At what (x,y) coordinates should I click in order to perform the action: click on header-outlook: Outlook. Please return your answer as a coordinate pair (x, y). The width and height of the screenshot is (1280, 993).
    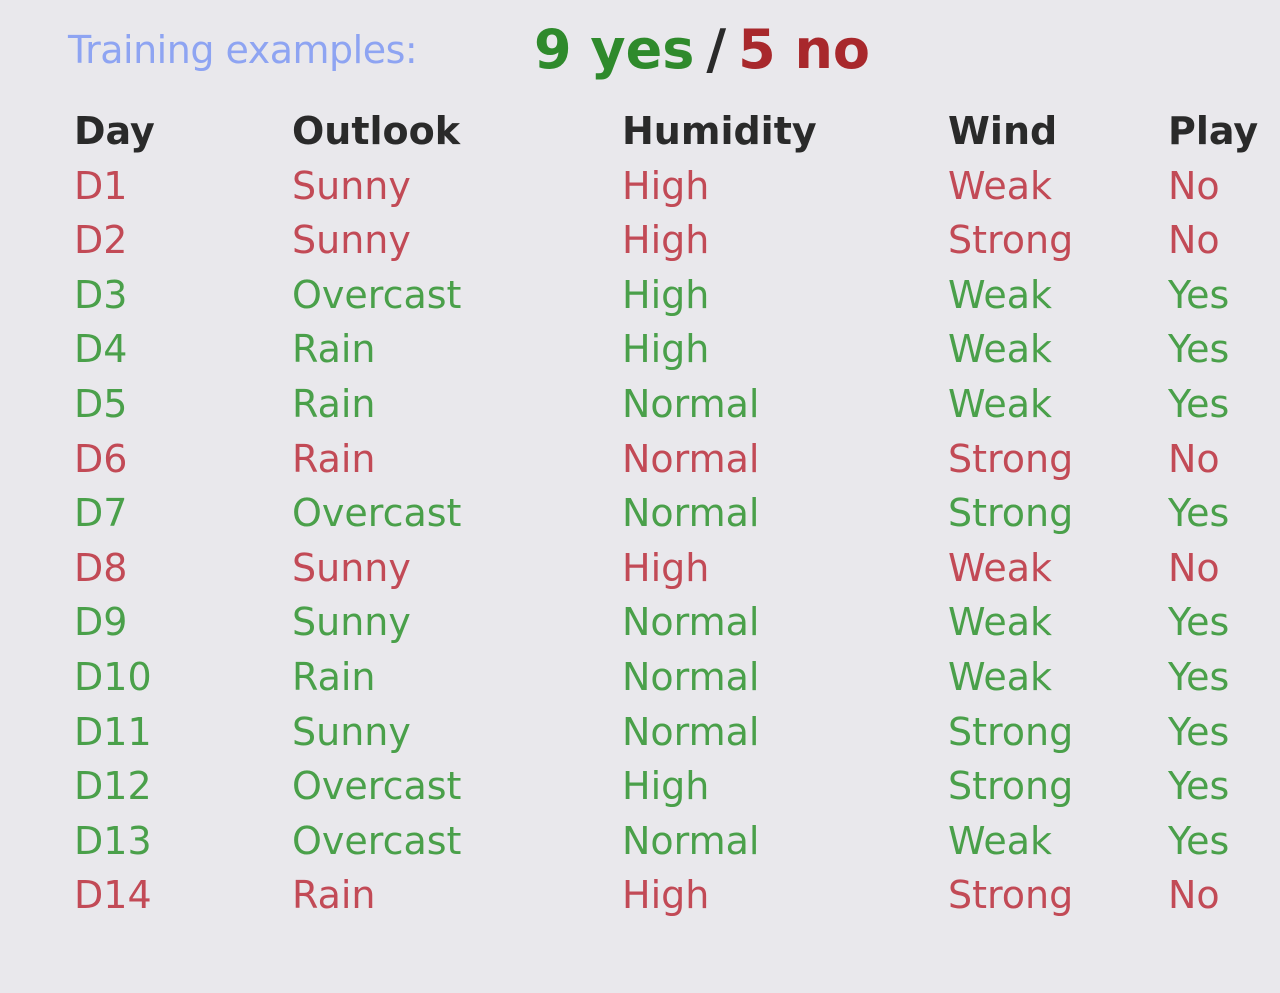
    Looking at the image, I should click on (376, 131).